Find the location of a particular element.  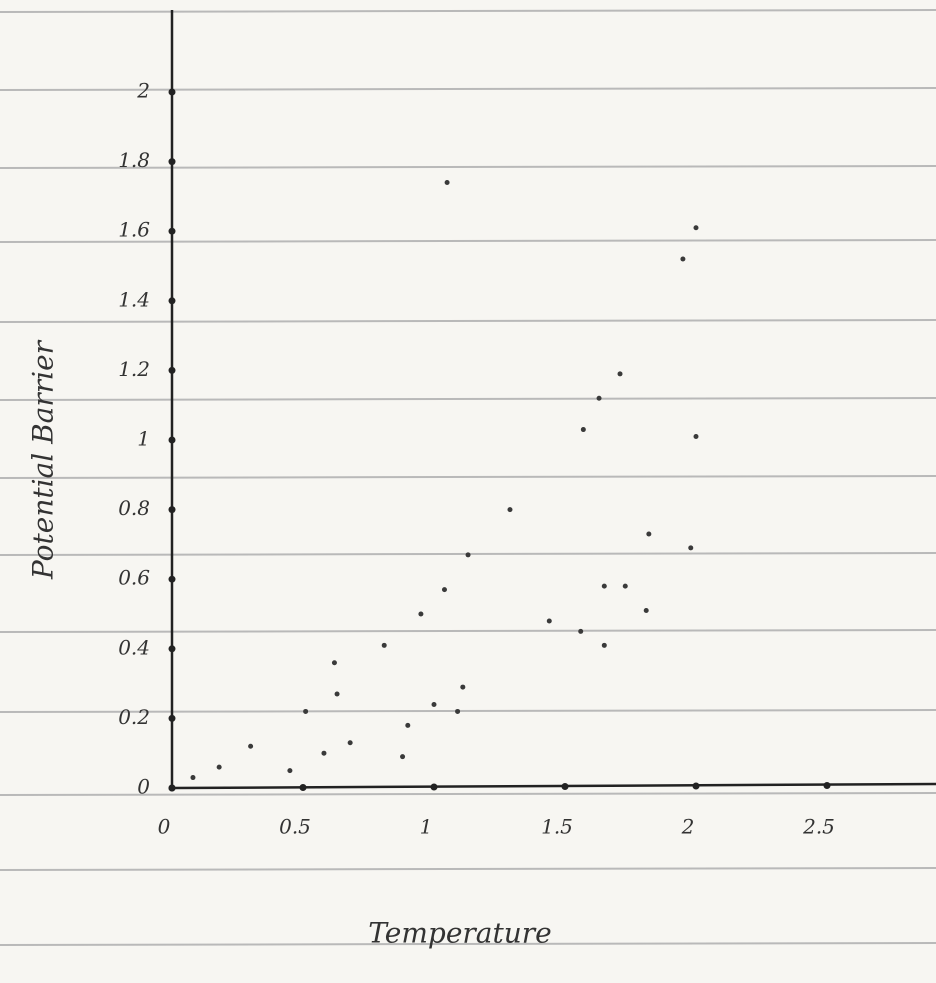

x-tick-label: 1.5 is located at coordinates (557, 827).